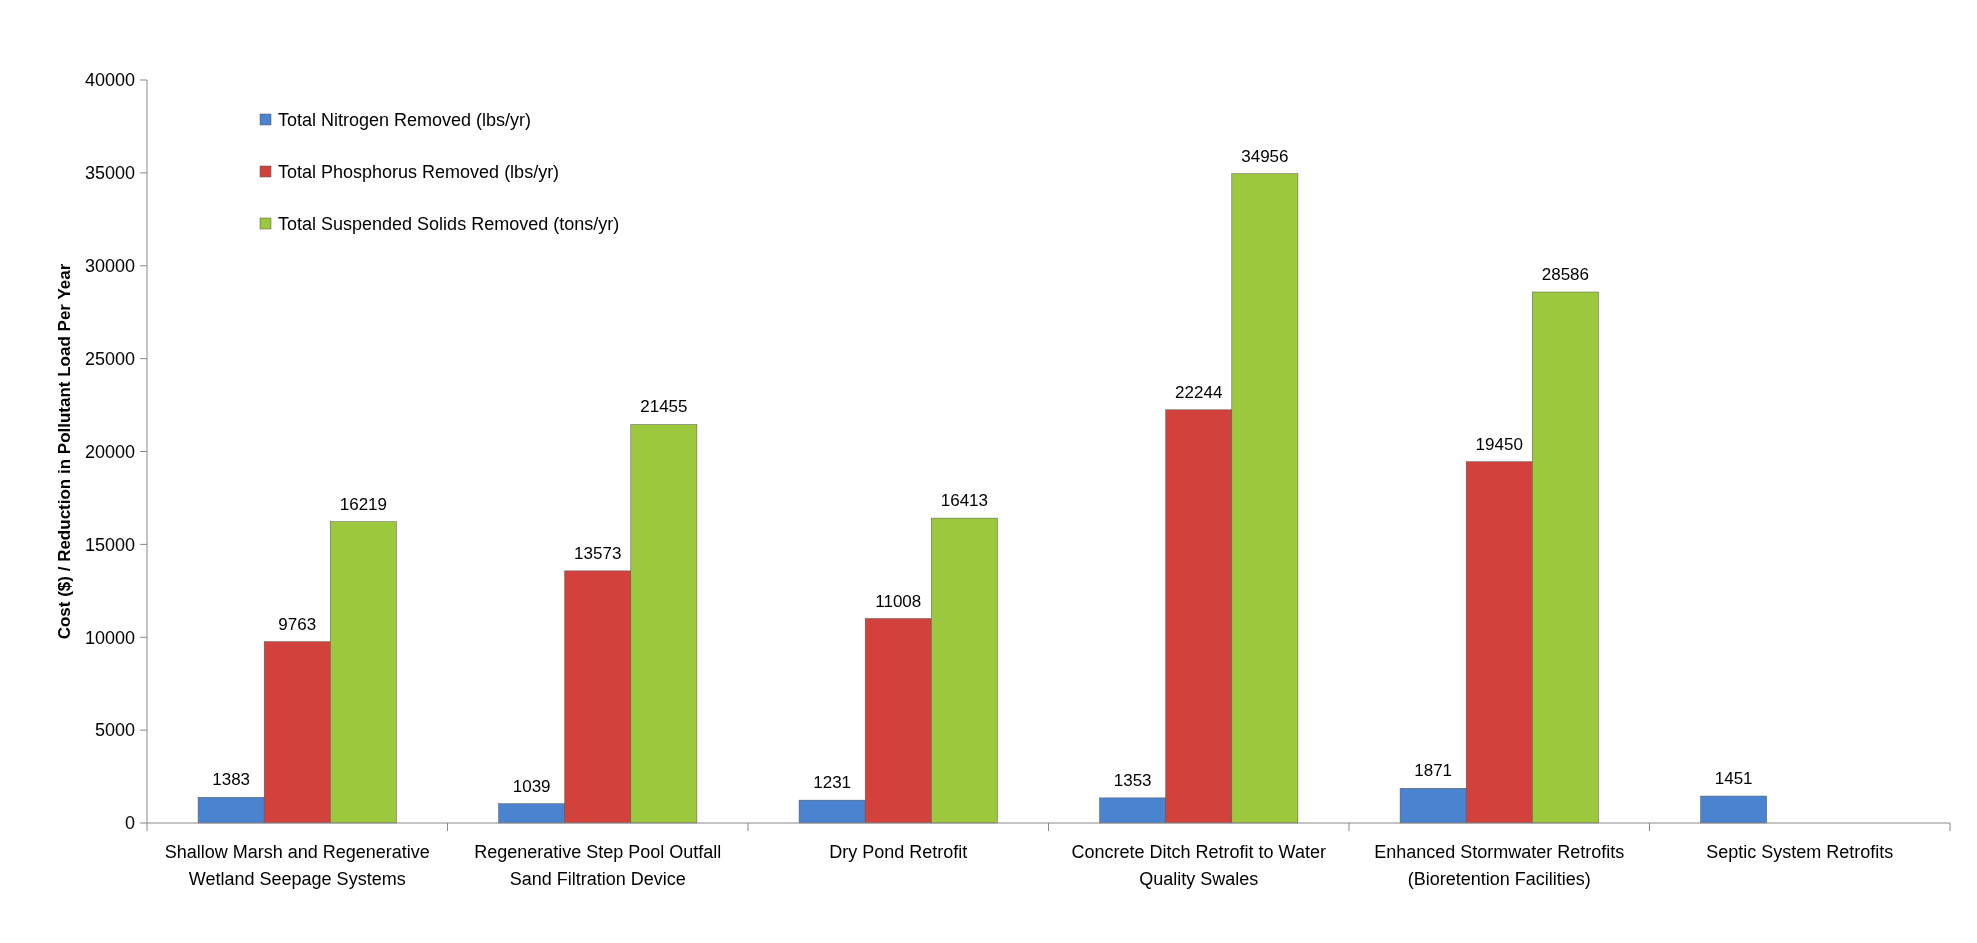 The height and width of the screenshot is (943, 1977). I want to click on x-tick-label: Concrete Ditch Retrofit to Water Quality Swales, so click(1198, 865).